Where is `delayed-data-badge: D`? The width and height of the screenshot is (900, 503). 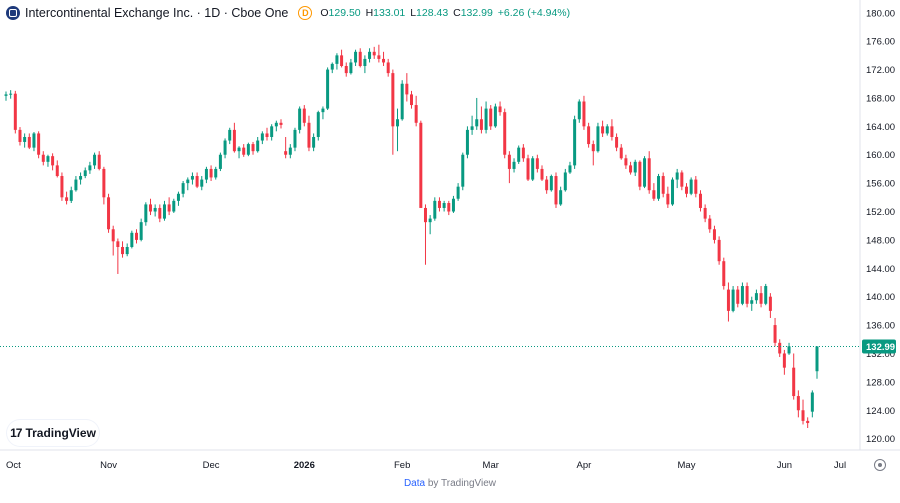 delayed-data-badge: D is located at coordinates (305, 13).